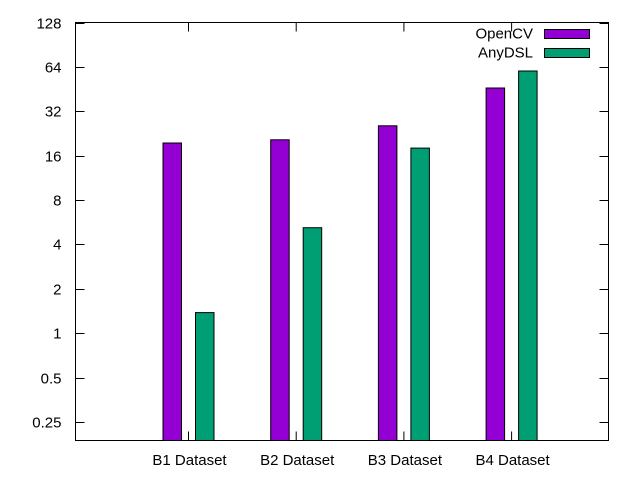 The height and width of the screenshot is (480, 640). I want to click on y-tick-label: 32, so click(53, 112).